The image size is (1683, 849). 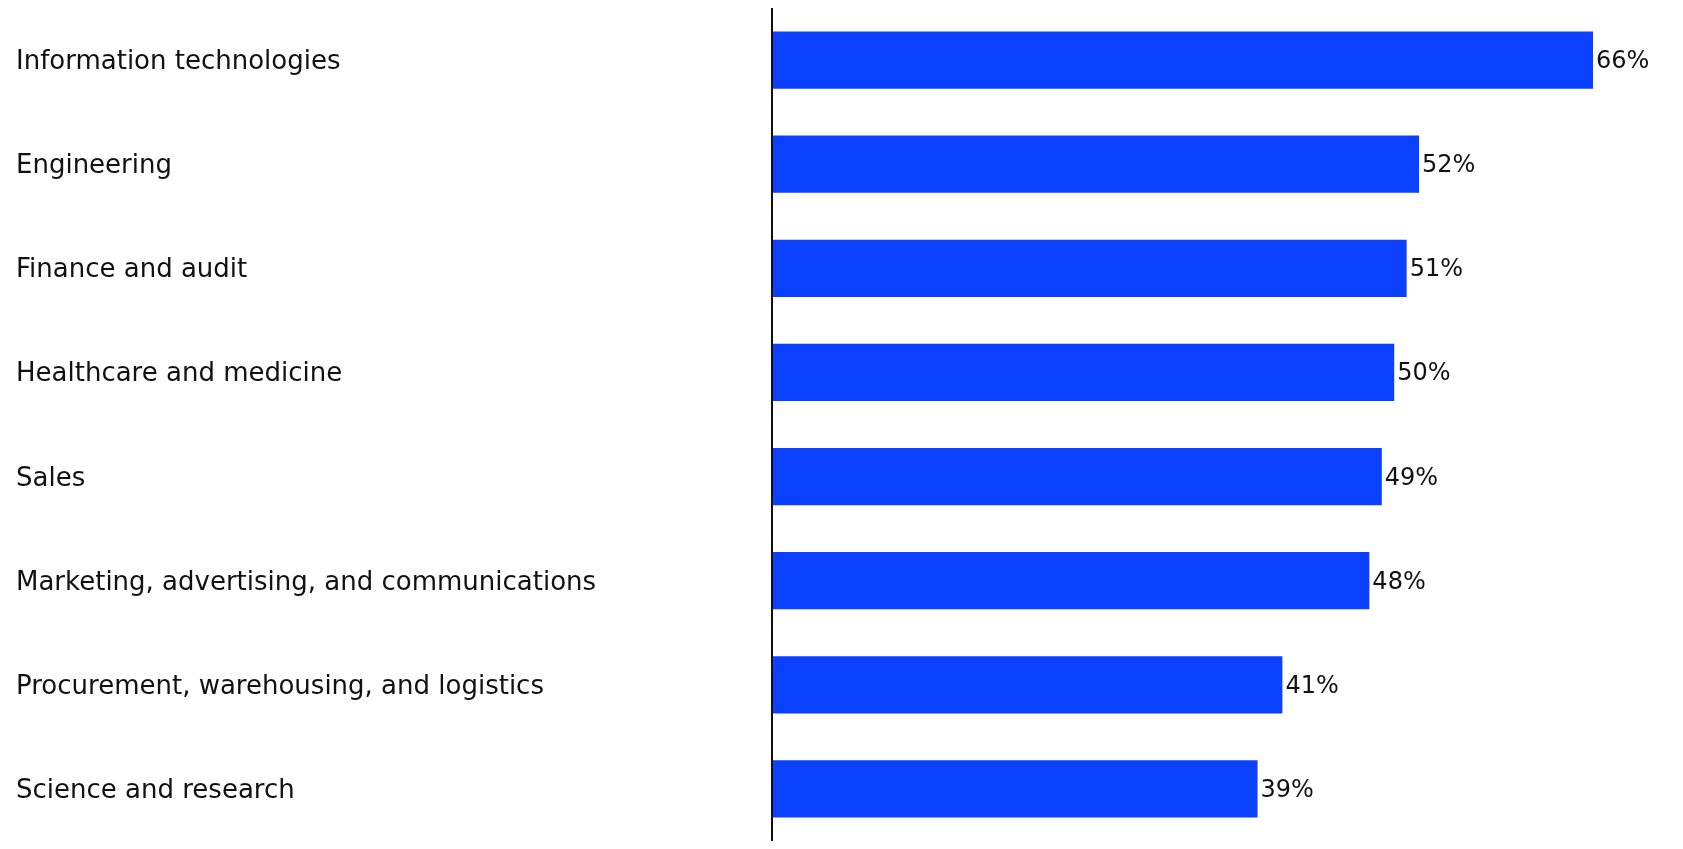 What do you see at coordinates (1312, 684) in the screenshot?
I see `data-label: 41%` at bounding box center [1312, 684].